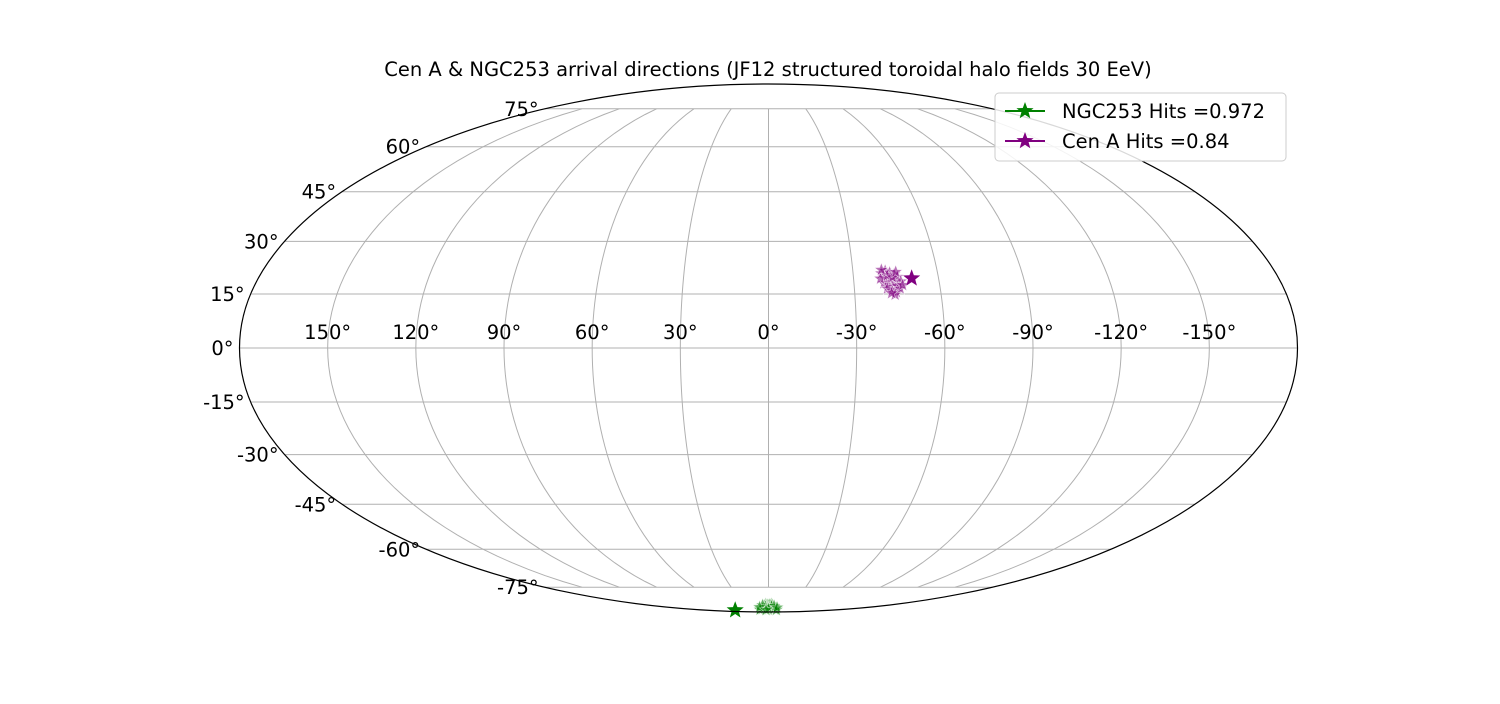 The height and width of the screenshot is (704, 1500). What do you see at coordinates (768, 332) in the screenshot?
I see `x-tick-label: 0°` at bounding box center [768, 332].